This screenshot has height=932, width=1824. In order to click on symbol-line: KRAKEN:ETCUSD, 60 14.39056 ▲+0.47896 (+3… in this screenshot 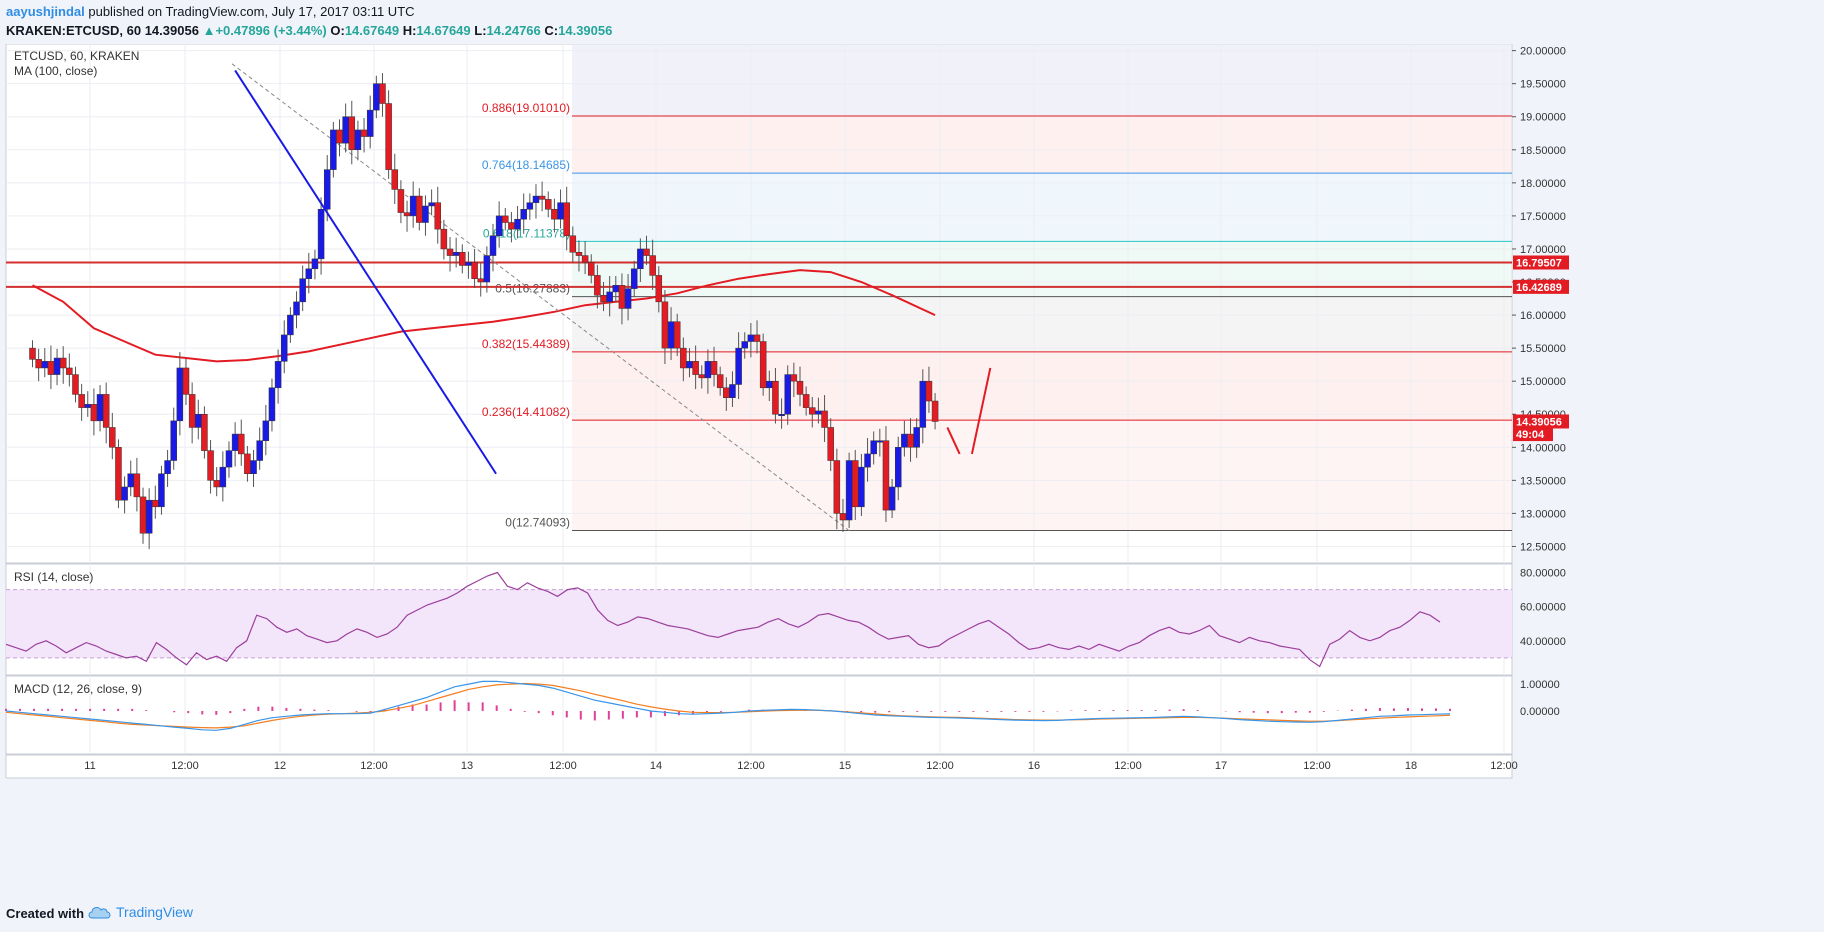, I will do `click(309, 30)`.